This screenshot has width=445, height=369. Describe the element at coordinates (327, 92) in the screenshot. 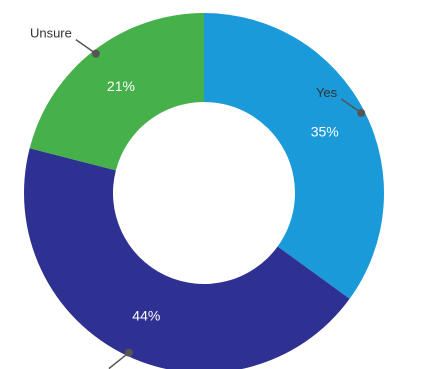

I see `category-label-yes: Yes` at that location.